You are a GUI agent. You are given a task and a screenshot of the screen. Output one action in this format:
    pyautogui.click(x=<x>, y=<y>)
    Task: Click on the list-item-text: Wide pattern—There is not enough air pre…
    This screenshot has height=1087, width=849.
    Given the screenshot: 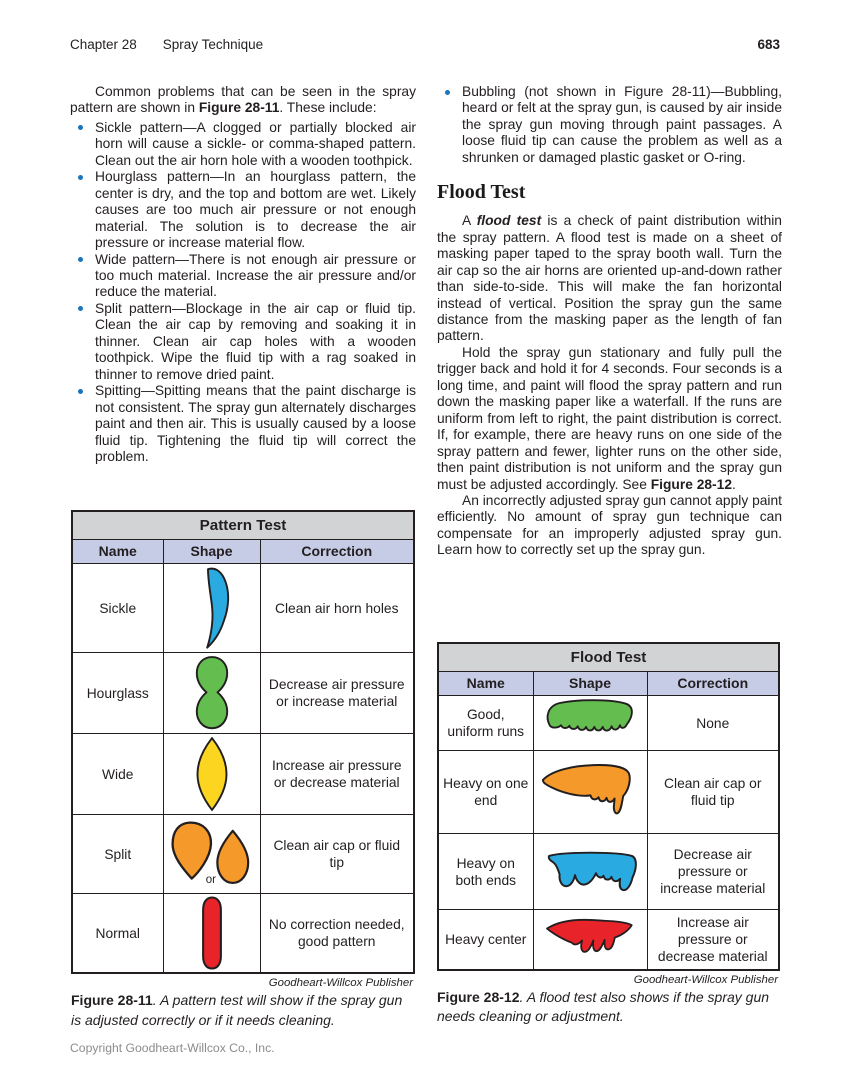 What is the action you would take?
    pyautogui.click(x=255, y=275)
    